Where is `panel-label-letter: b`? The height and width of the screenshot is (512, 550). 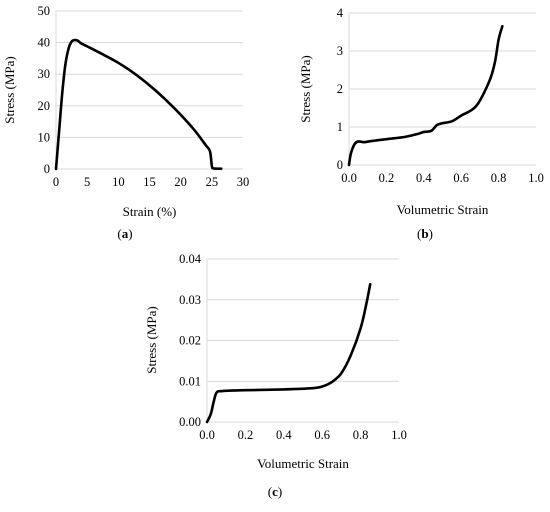
panel-label-letter: b is located at coordinates (424, 233).